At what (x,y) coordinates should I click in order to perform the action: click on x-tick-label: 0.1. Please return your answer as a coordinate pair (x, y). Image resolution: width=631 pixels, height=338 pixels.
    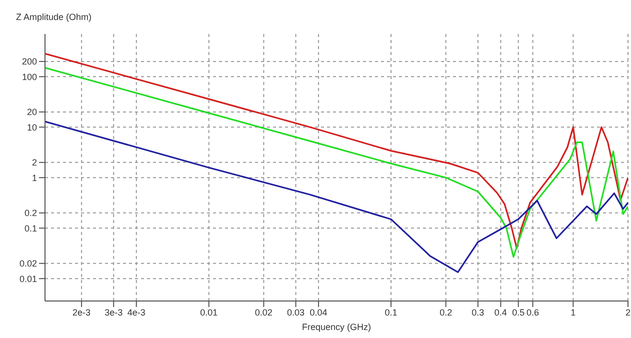
    Looking at the image, I should click on (391, 312).